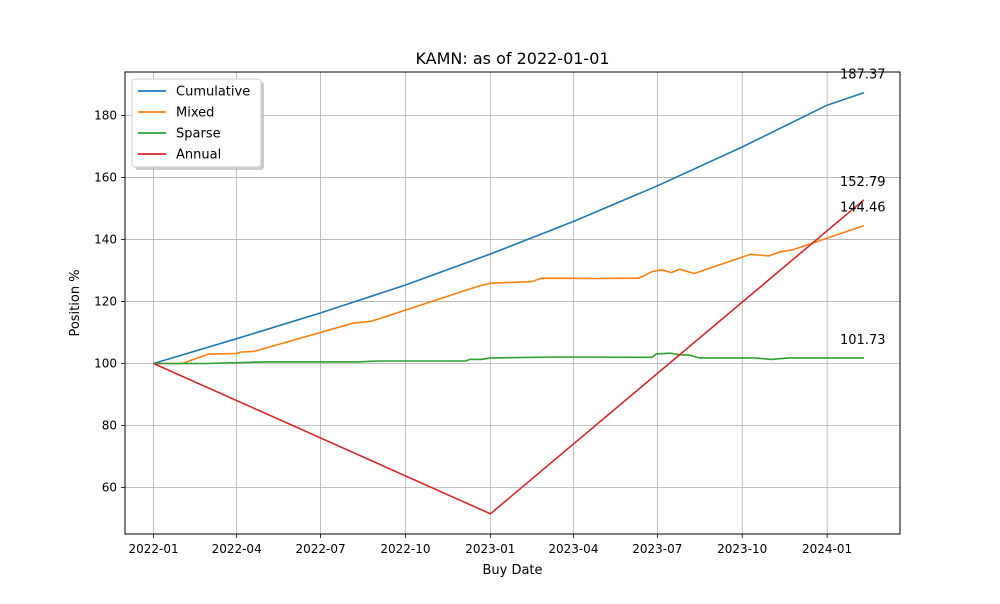 The width and height of the screenshot is (1000, 604). I want to click on legend-label: Annual, so click(198, 155).